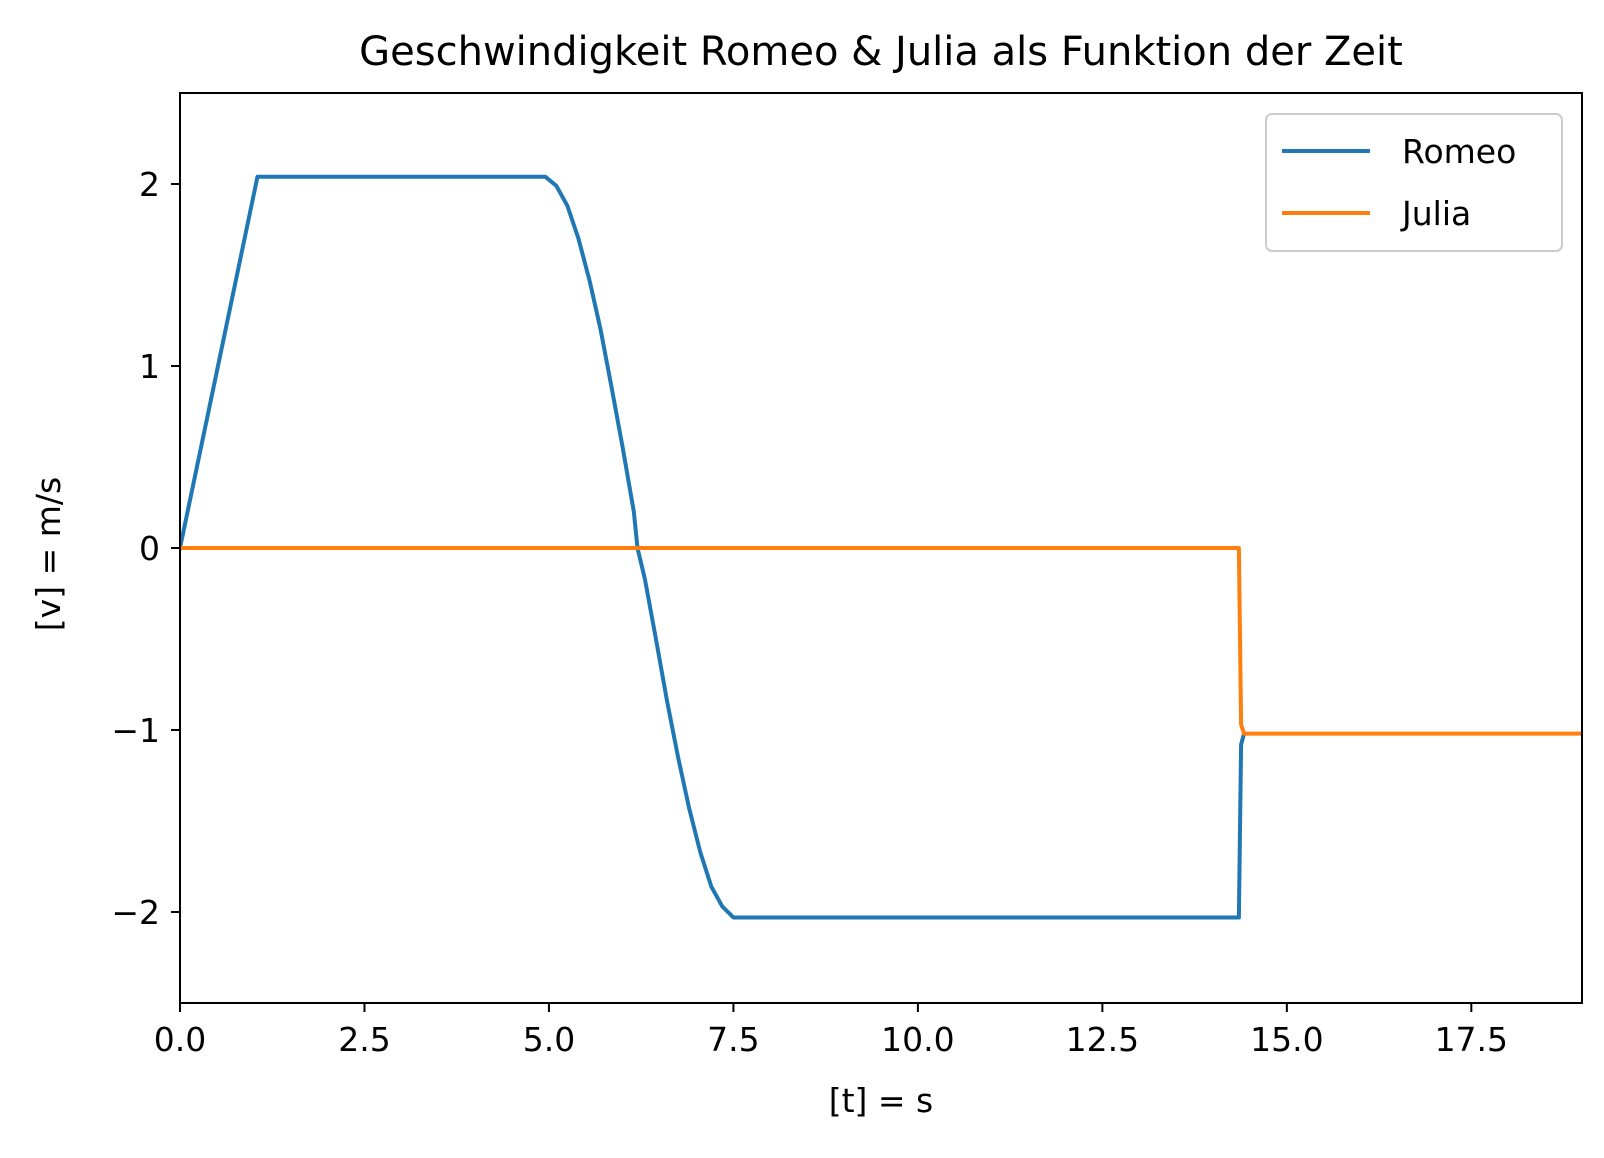 This screenshot has height=1158, width=1604. What do you see at coordinates (48, 554) in the screenshot?
I see `y-axis-label: [v] = m/s` at bounding box center [48, 554].